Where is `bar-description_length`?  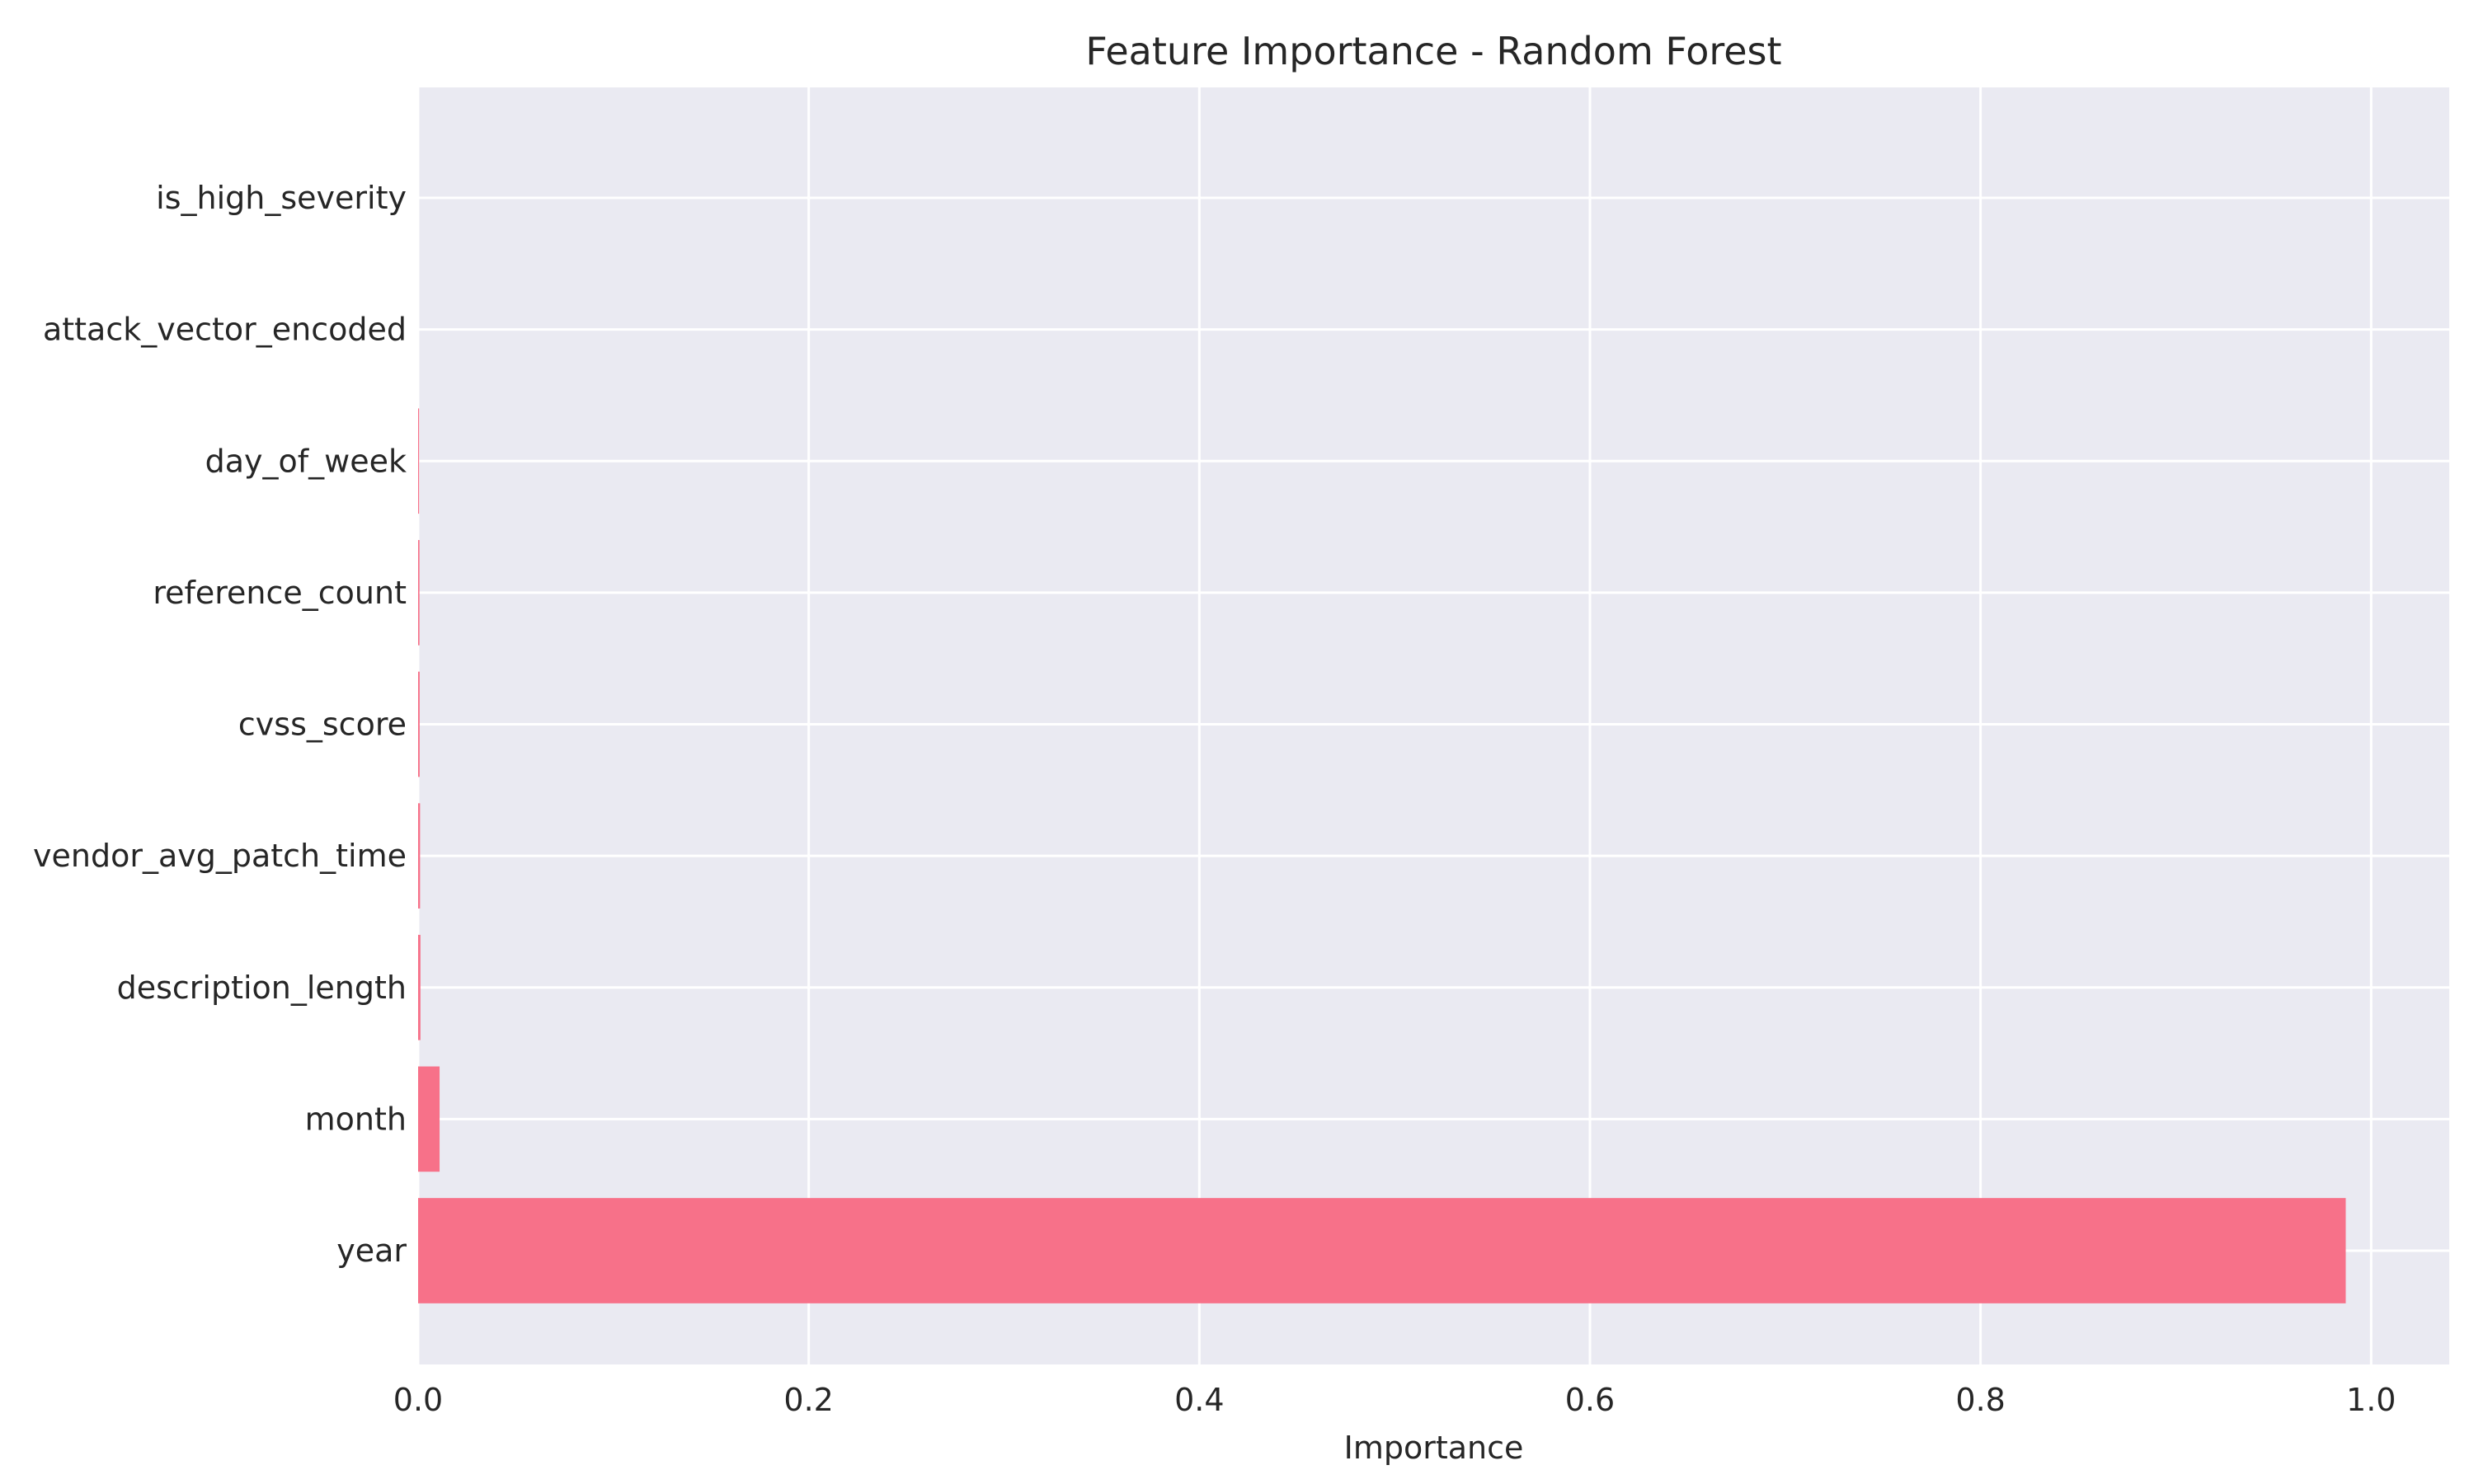 bar-description_length is located at coordinates (419, 987).